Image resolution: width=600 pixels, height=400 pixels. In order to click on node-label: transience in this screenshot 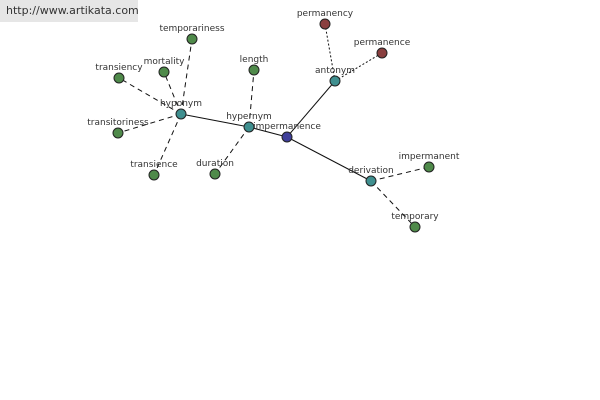, I will do `click(154, 165)`.